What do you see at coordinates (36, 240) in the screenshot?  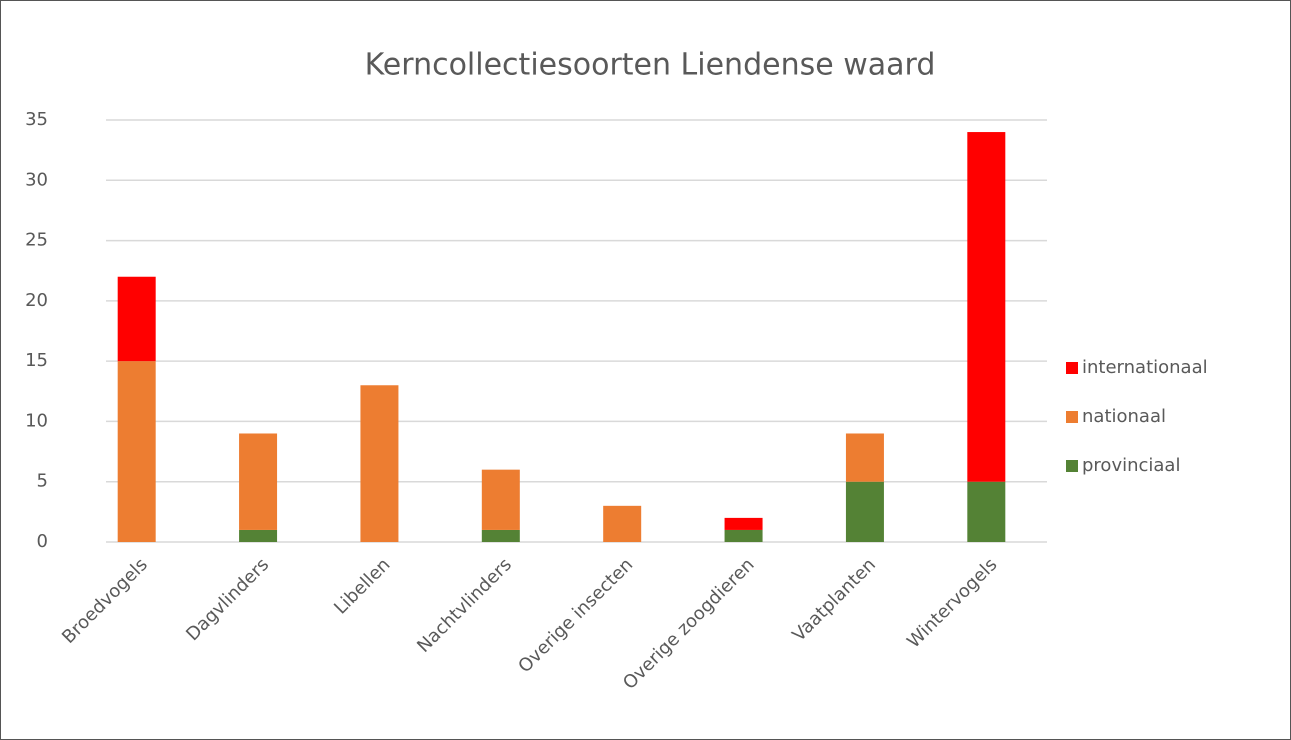 I see `y-tick-label: 25` at bounding box center [36, 240].